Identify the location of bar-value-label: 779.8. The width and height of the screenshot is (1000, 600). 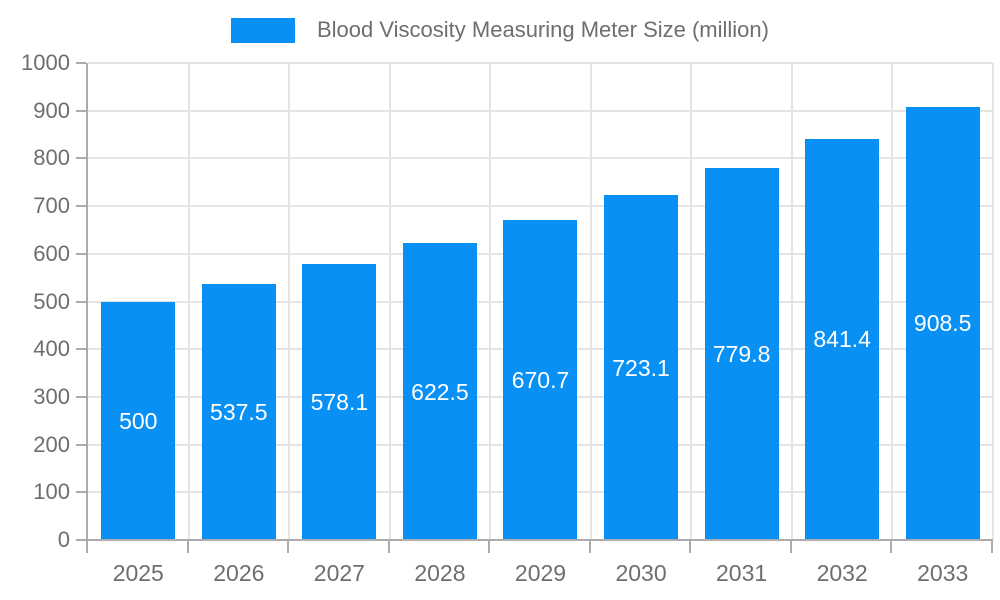
(741, 354).